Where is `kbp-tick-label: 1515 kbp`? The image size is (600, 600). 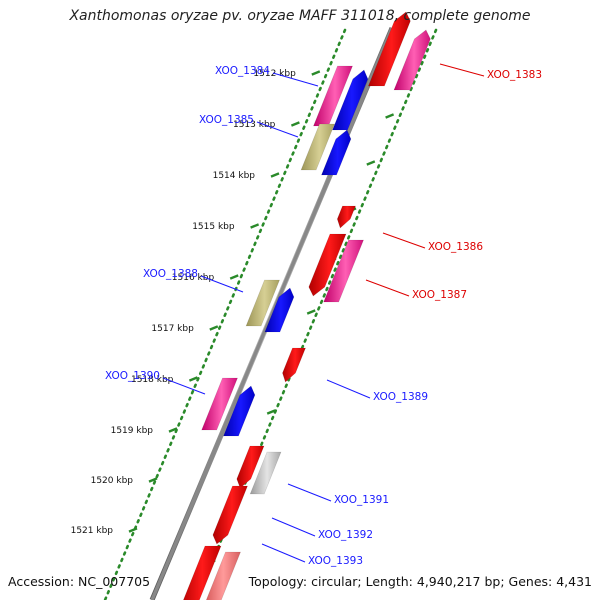
kbp-tick-label: 1515 kbp is located at coordinates (213, 227).